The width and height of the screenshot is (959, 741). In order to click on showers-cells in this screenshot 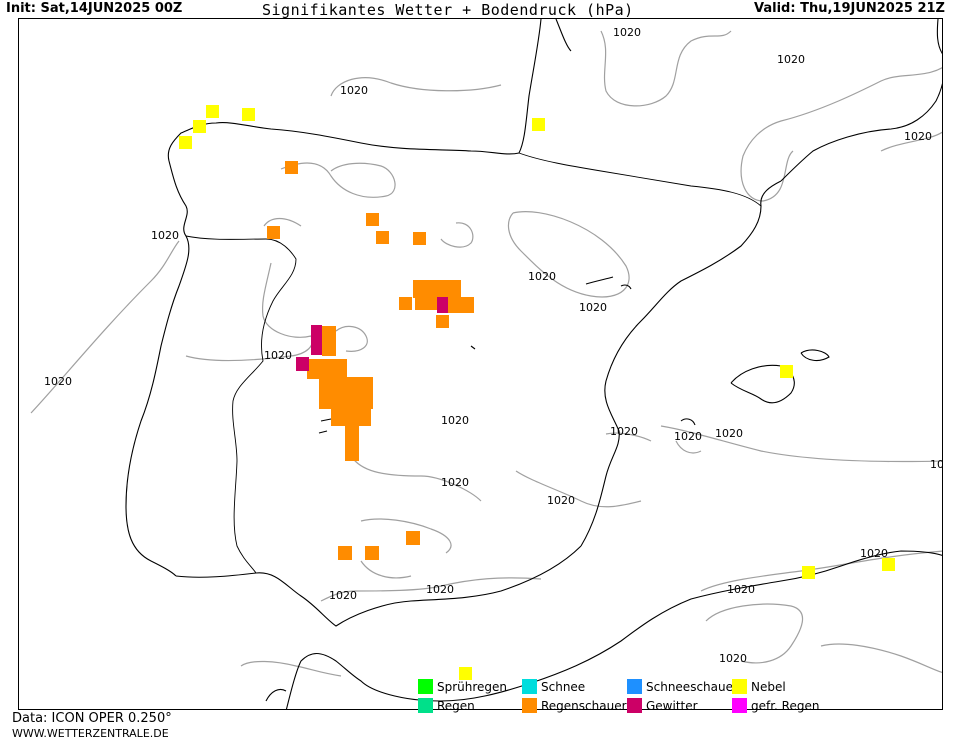, I will do `click(370, 360)`.